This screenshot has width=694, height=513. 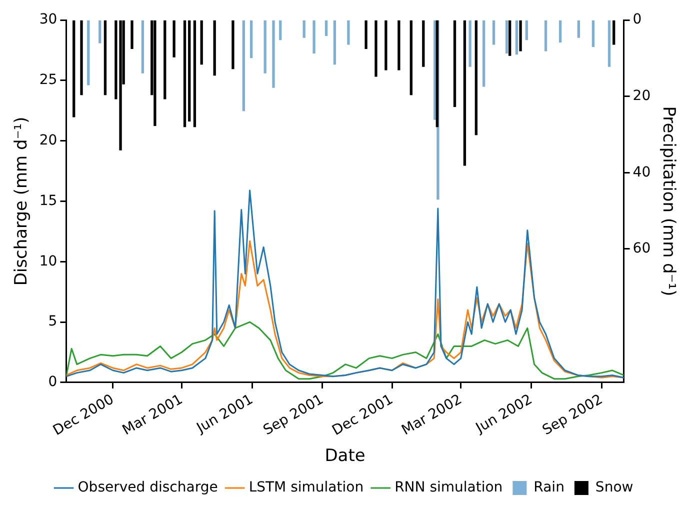 What do you see at coordinates (641, 96) in the screenshot?
I see `y2-tick-label: 20` at bounding box center [641, 96].